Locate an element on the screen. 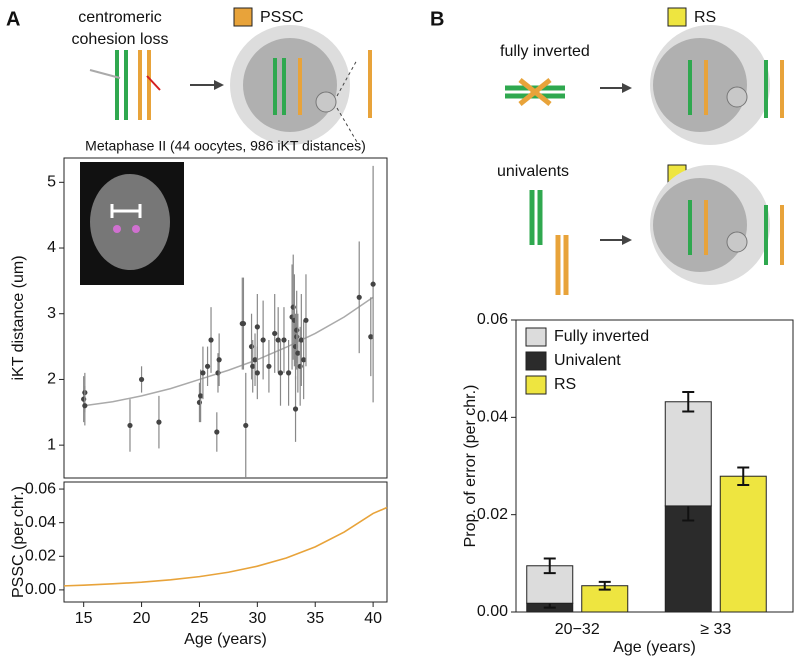 This screenshot has height=663, width=800. x-tick-label: 40 is located at coordinates (373, 618).